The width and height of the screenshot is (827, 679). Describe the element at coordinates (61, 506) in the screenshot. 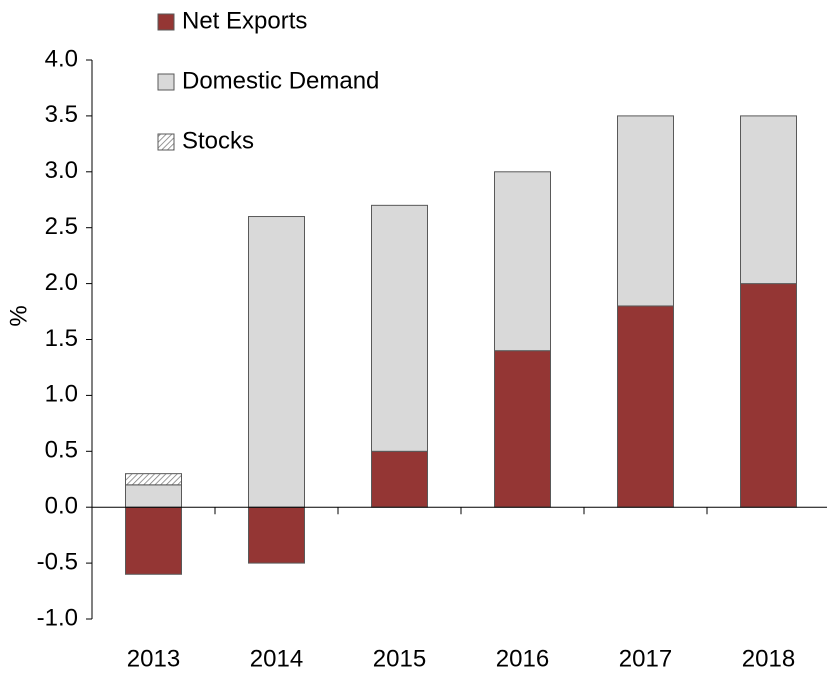

I see `y-tick-label: 0.0` at that location.